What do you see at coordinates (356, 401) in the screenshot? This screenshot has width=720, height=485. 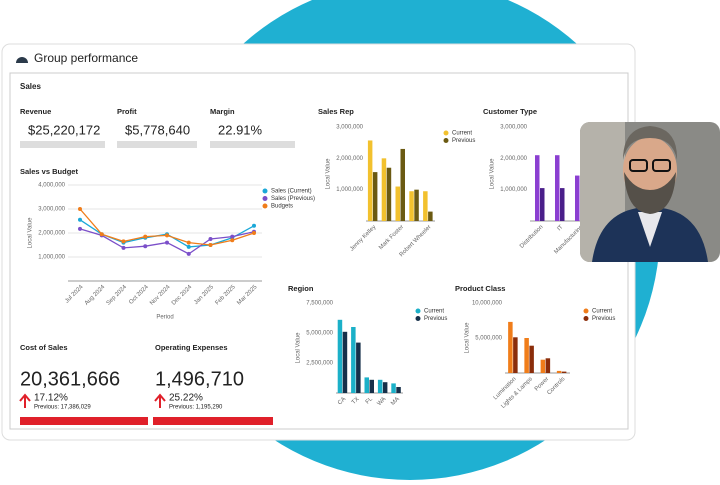 I see `x-tick-label: TX` at bounding box center [356, 401].